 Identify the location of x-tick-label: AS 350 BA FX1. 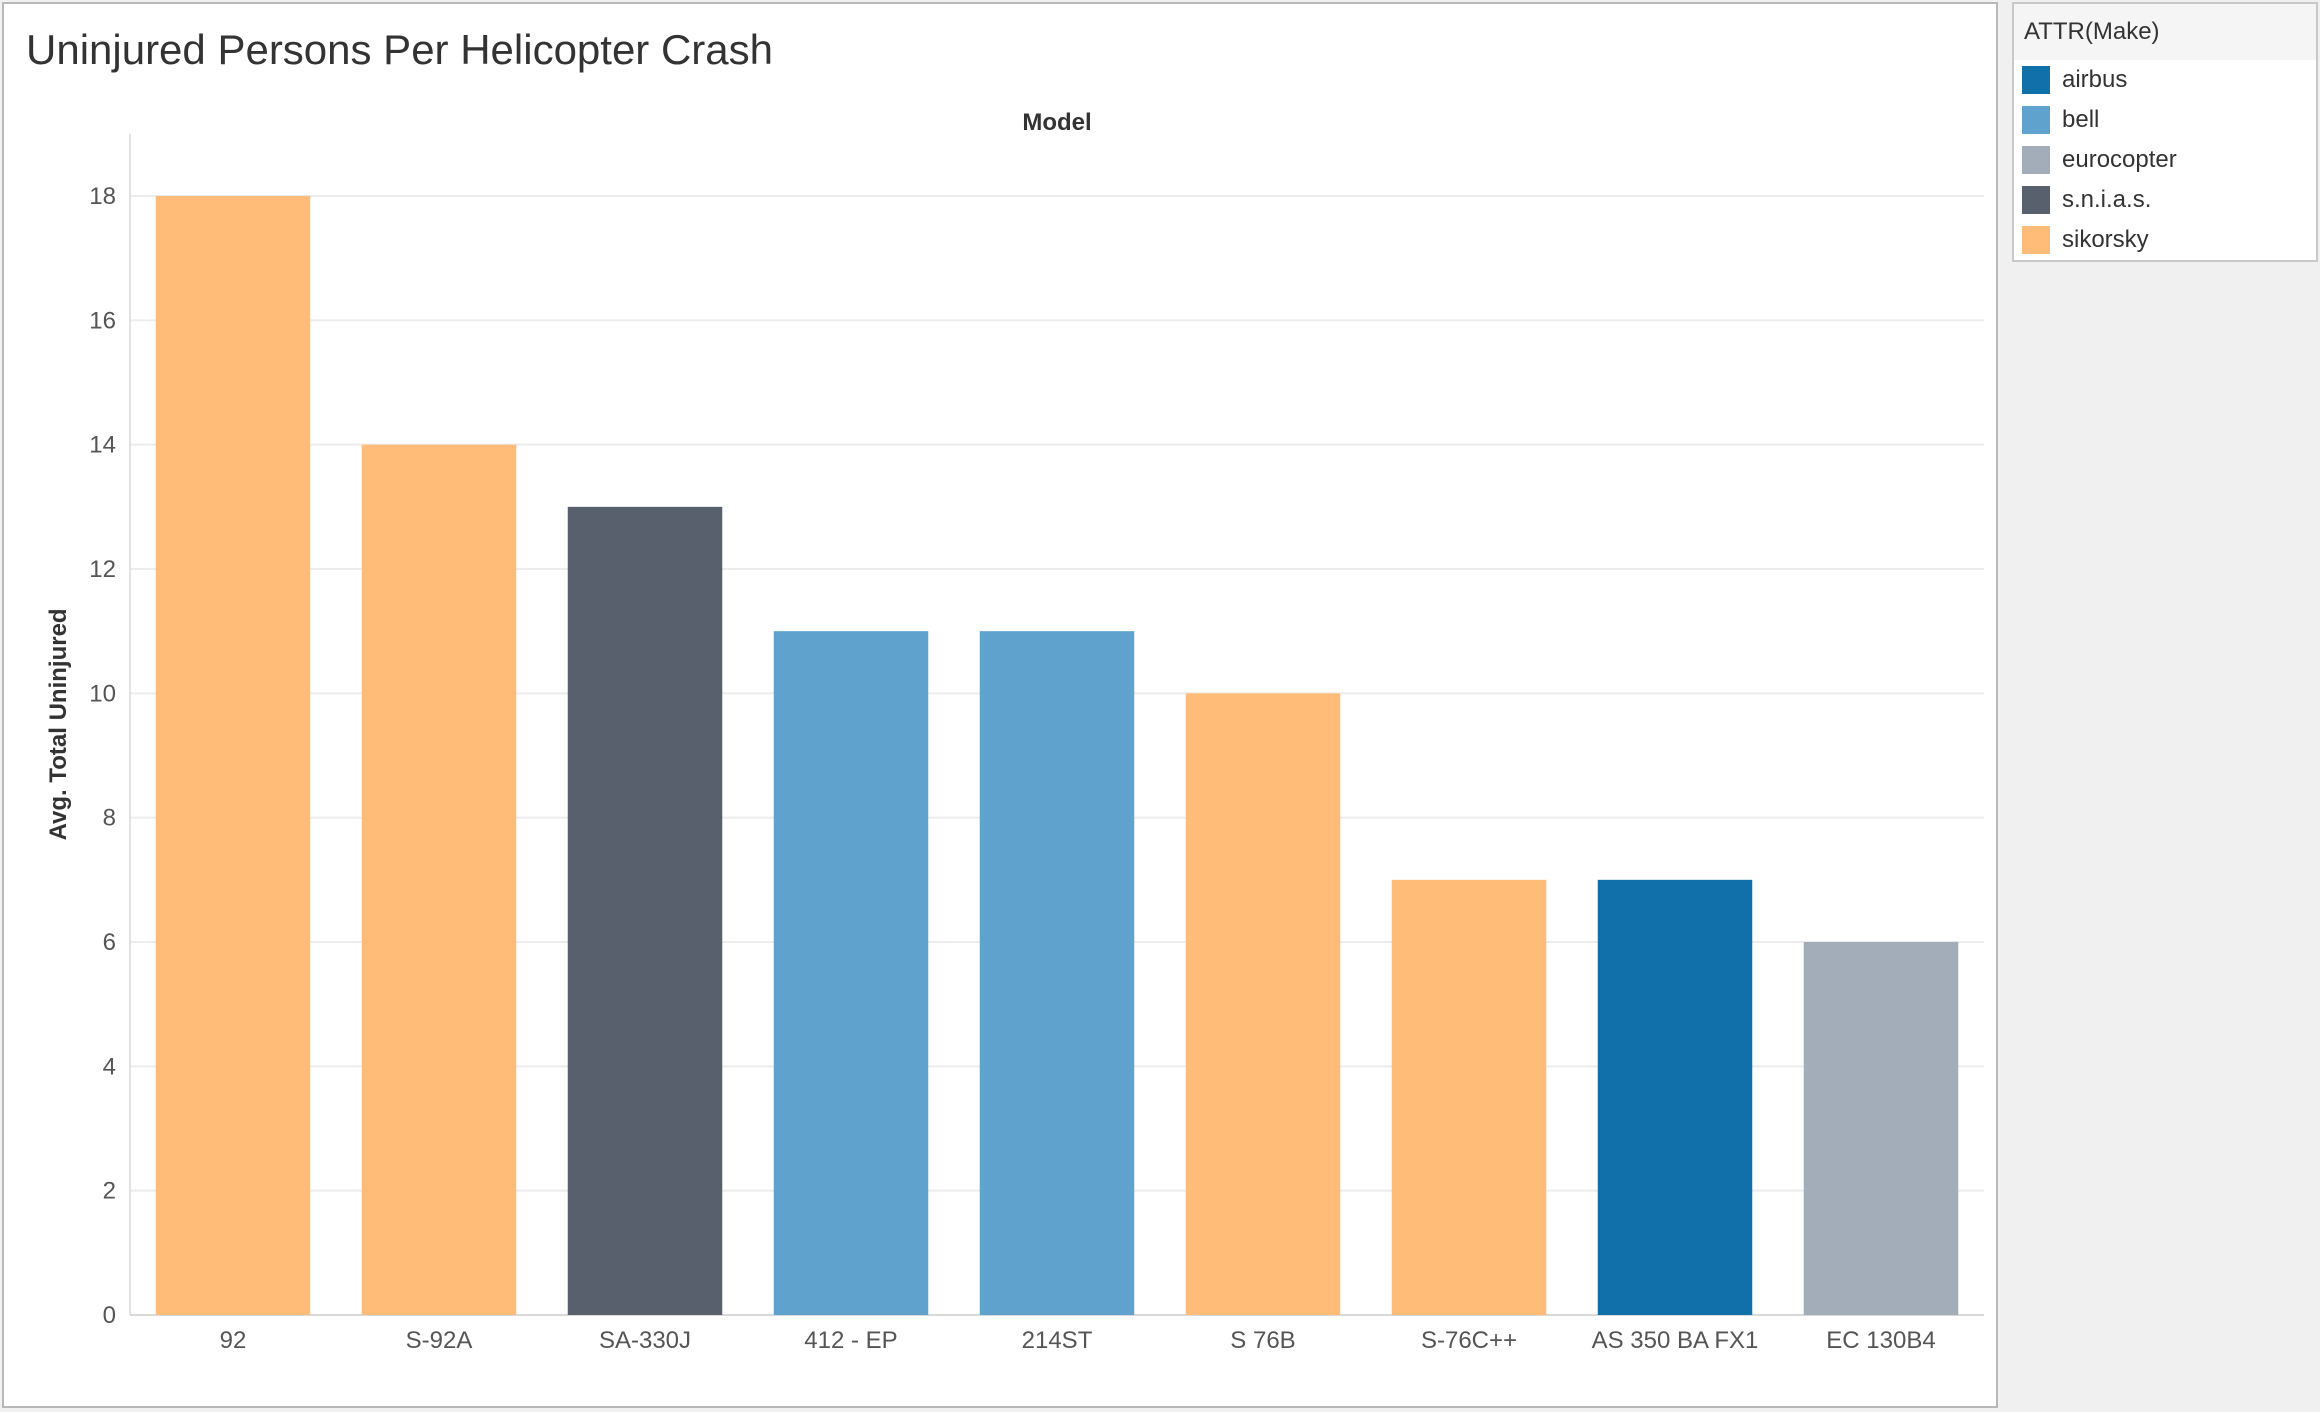
(1675, 1340).